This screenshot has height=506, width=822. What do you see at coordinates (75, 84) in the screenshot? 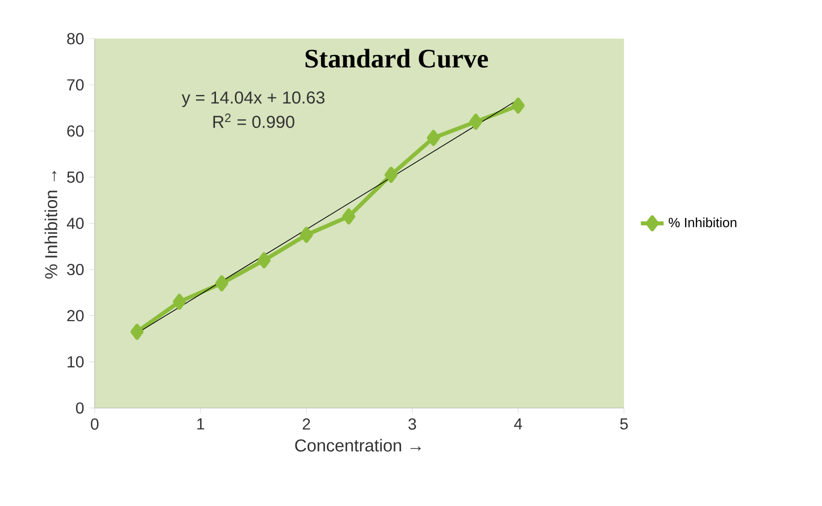
I see `y-tick-label: 70` at bounding box center [75, 84].